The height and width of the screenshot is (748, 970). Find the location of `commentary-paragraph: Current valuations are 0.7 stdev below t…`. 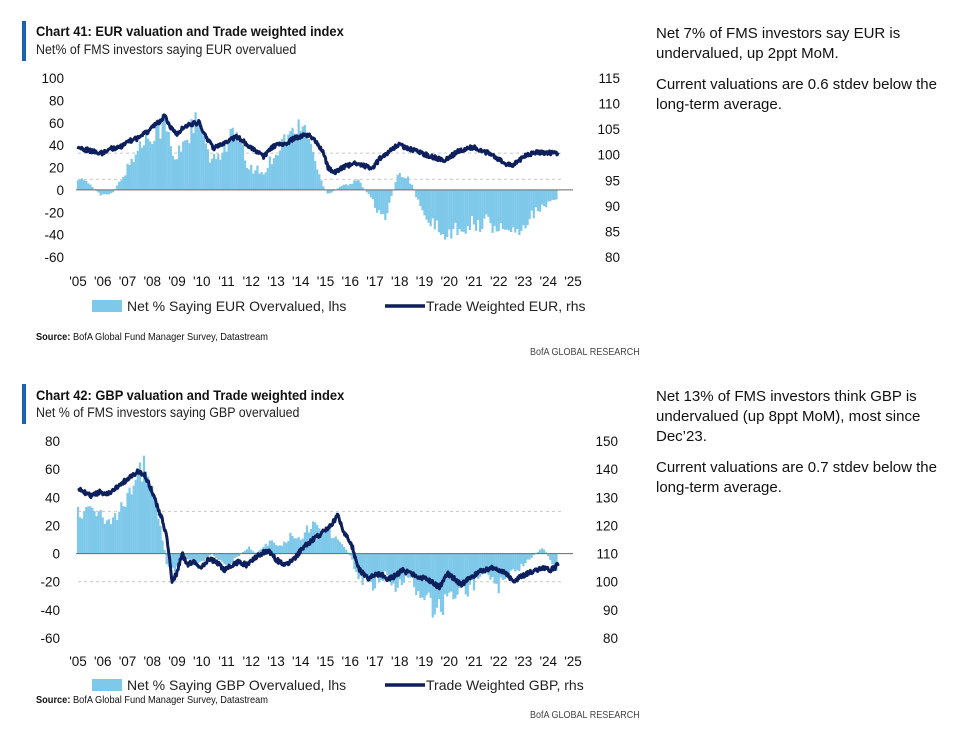

commentary-paragraph: Current valuations are 0.7 stdev below t… is located at coordinates (796, 477).